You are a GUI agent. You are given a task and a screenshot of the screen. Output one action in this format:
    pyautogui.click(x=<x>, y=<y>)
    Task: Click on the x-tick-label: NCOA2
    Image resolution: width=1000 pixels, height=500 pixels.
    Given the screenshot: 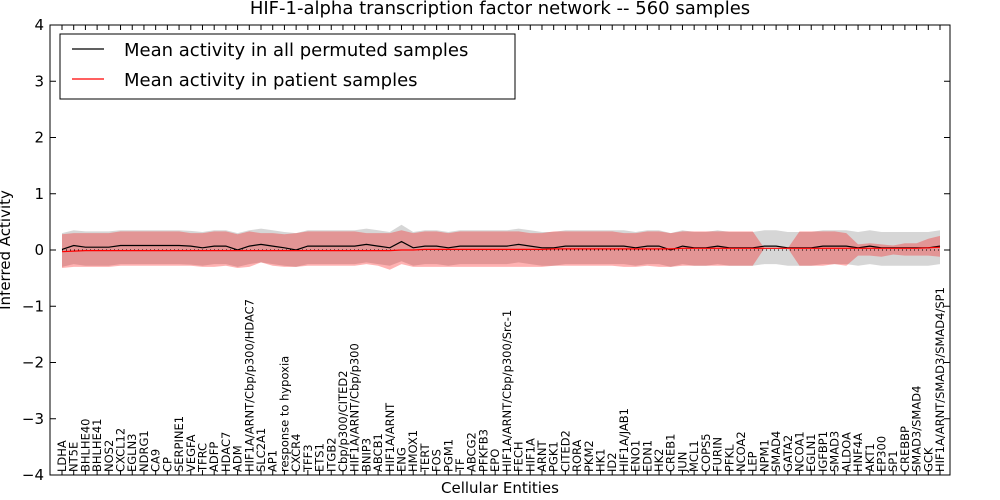 What is the action you would take?
    pyautogui.click(x=741, y=451)
    